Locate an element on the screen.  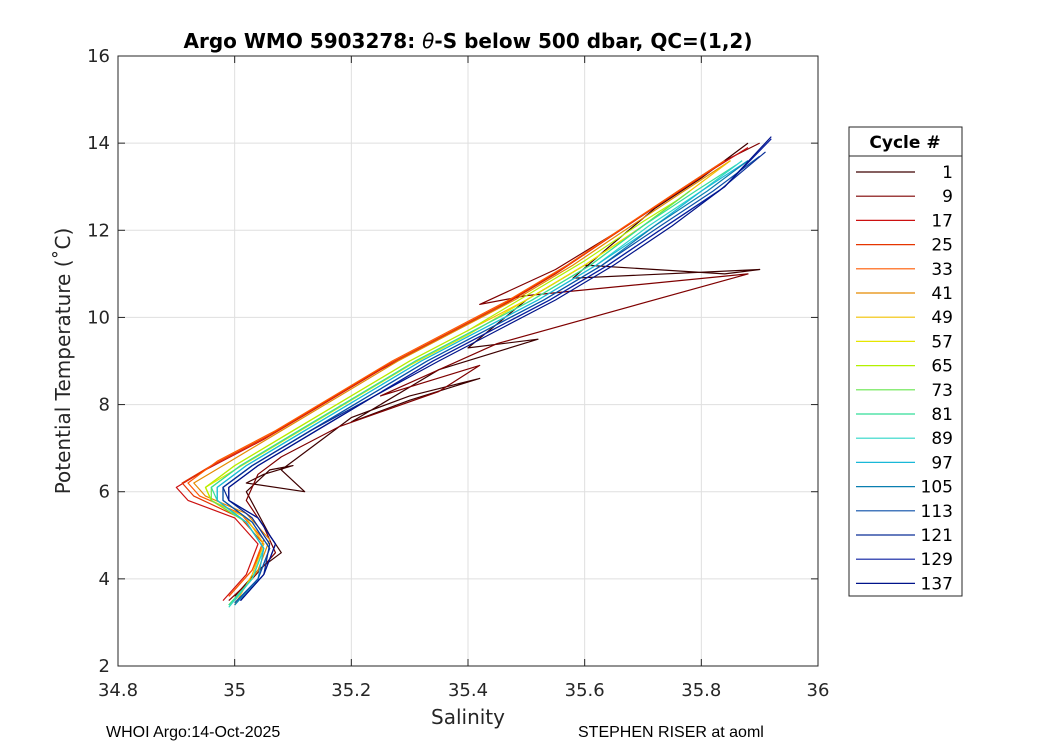
legend-label: 49 is located at coordinates (942, 318).